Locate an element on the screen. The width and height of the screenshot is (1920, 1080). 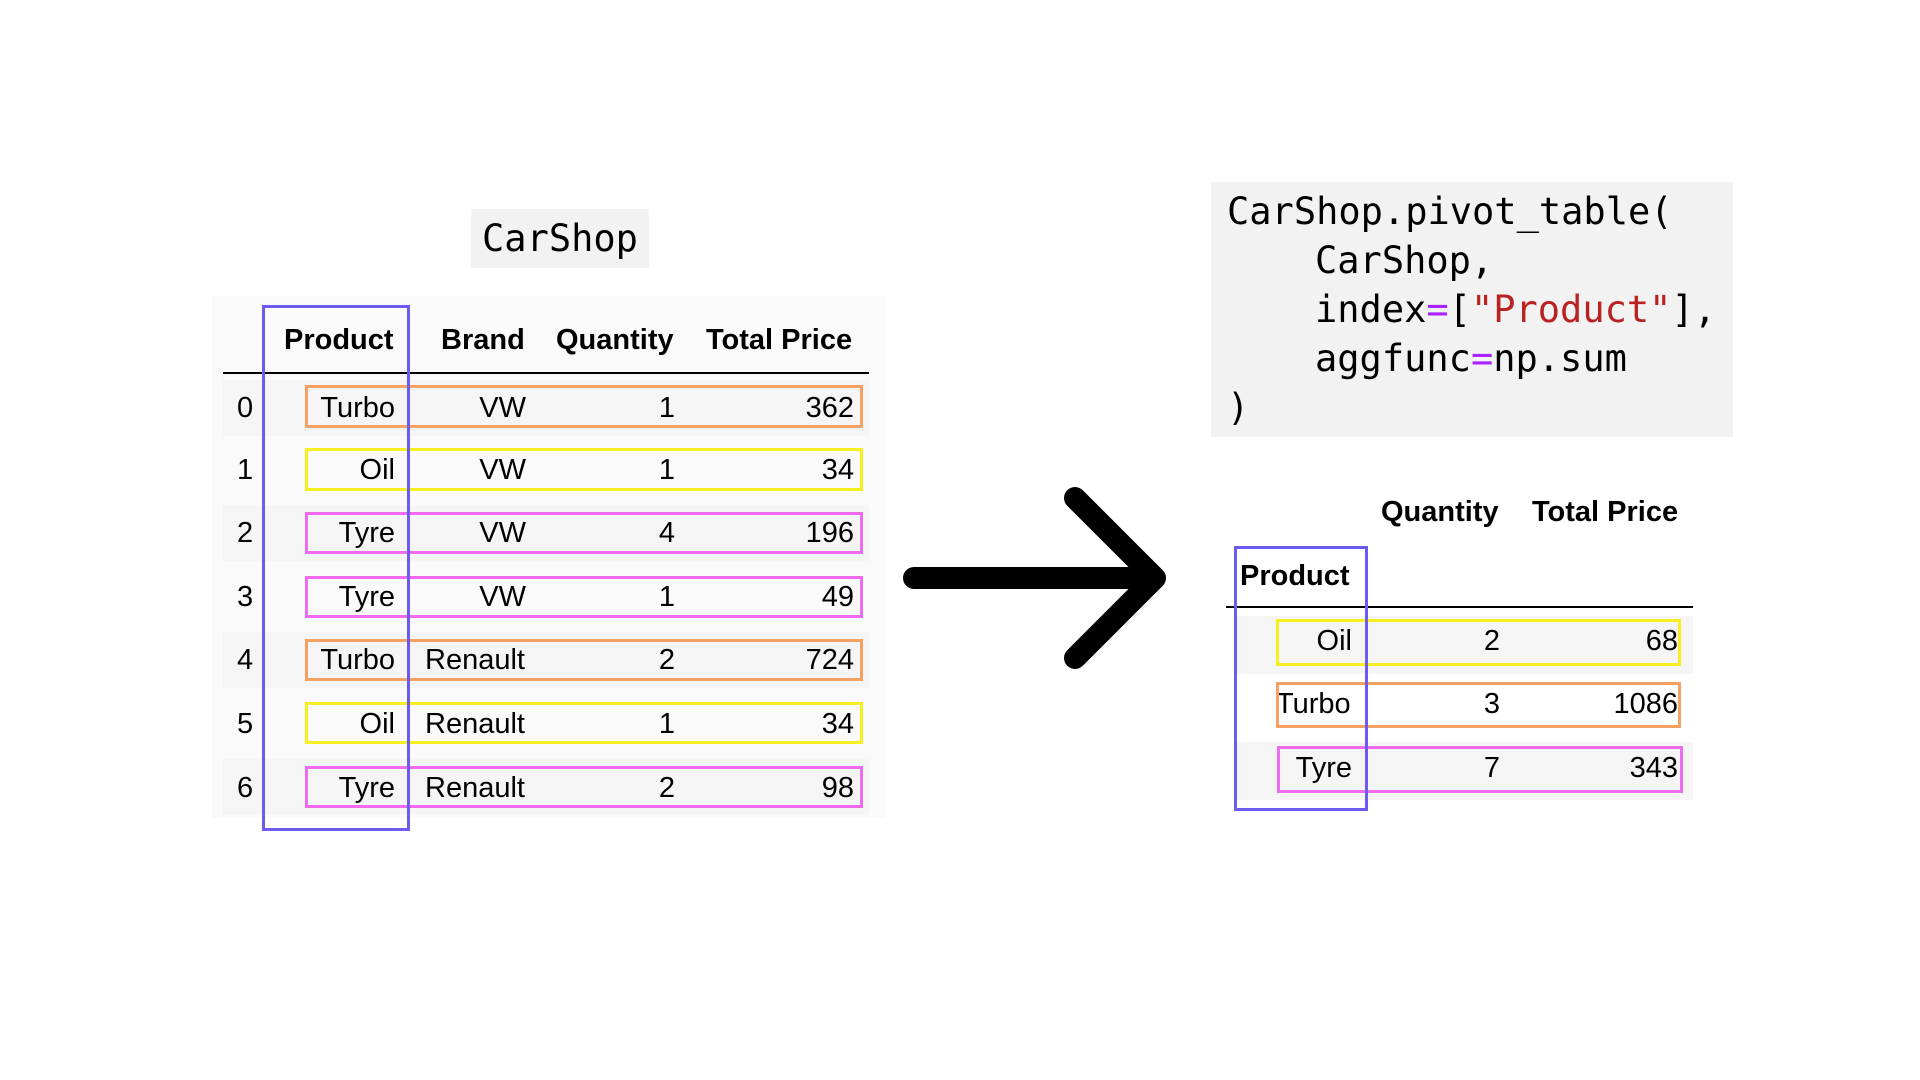
result-cell-total-price: 1086 is located at coordinates (1645, 704).